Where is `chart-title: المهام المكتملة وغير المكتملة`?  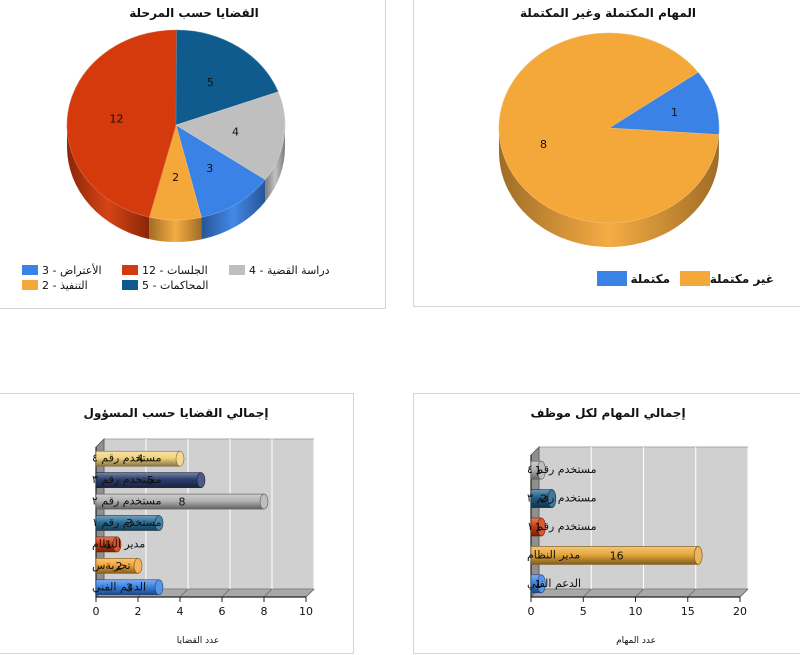 chart-title: المهام المكتملة وغير المكتملة is located at coordinates (608, 13).